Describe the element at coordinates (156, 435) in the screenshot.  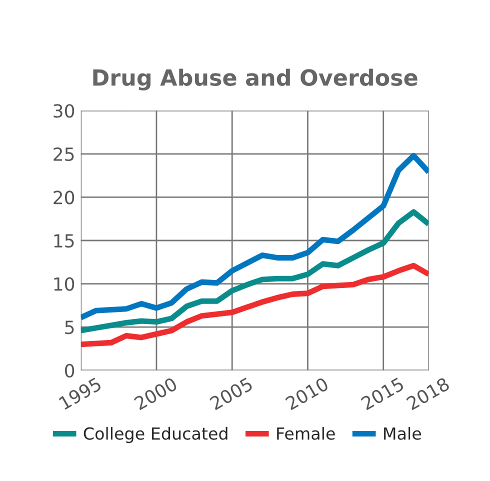
I see `legend-label: College Educated` at that location.